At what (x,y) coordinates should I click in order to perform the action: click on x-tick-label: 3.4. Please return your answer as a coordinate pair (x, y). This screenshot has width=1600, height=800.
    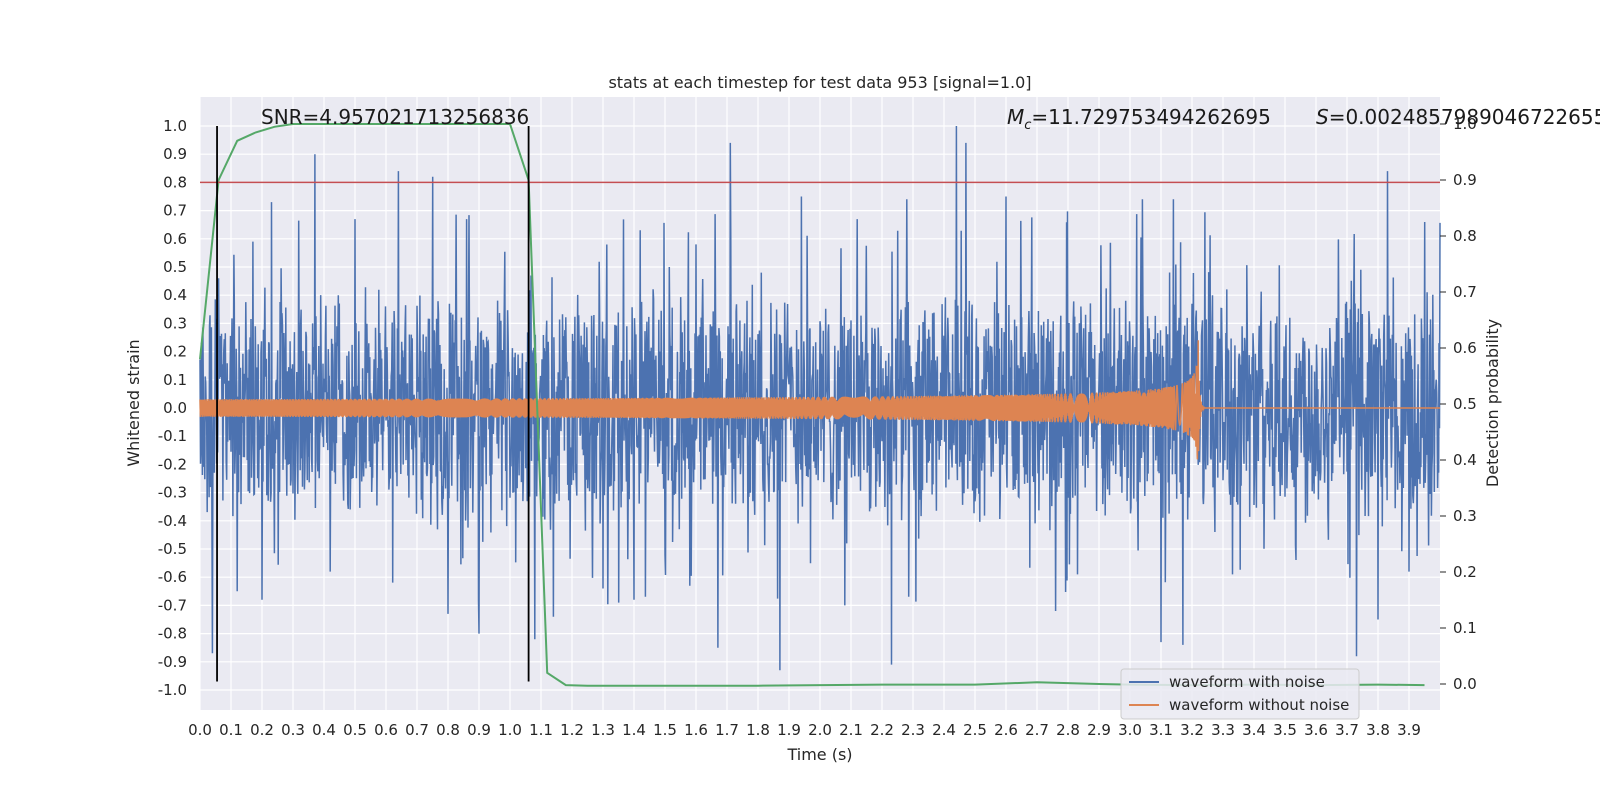
    Looking at the image, I should click on (1254, 730).